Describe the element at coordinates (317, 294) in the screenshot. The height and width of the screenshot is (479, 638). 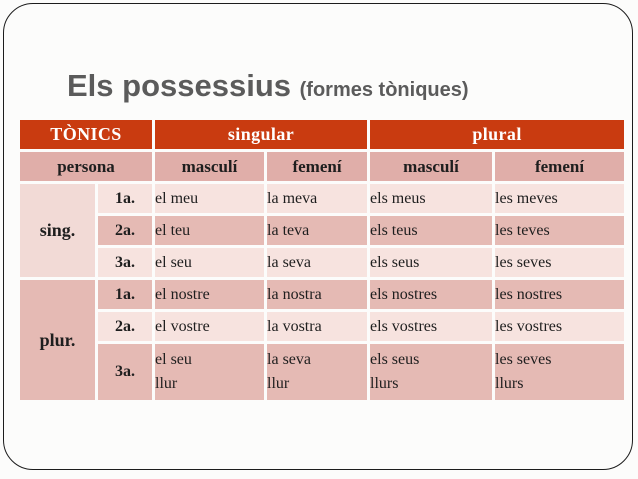
I see `cell-femeni-singular: la nostra` at that location.